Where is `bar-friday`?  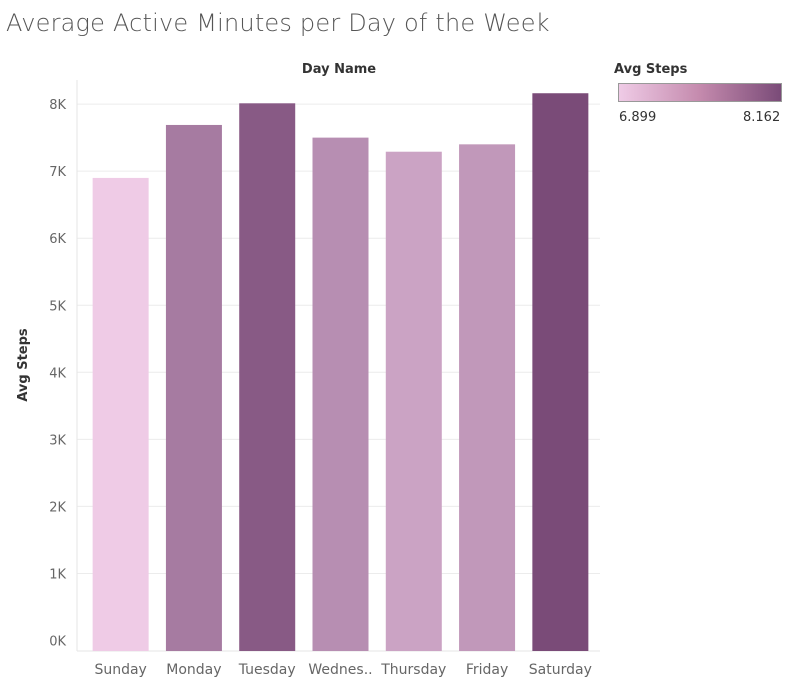 bar-friday is located at coordinates (487, 397).